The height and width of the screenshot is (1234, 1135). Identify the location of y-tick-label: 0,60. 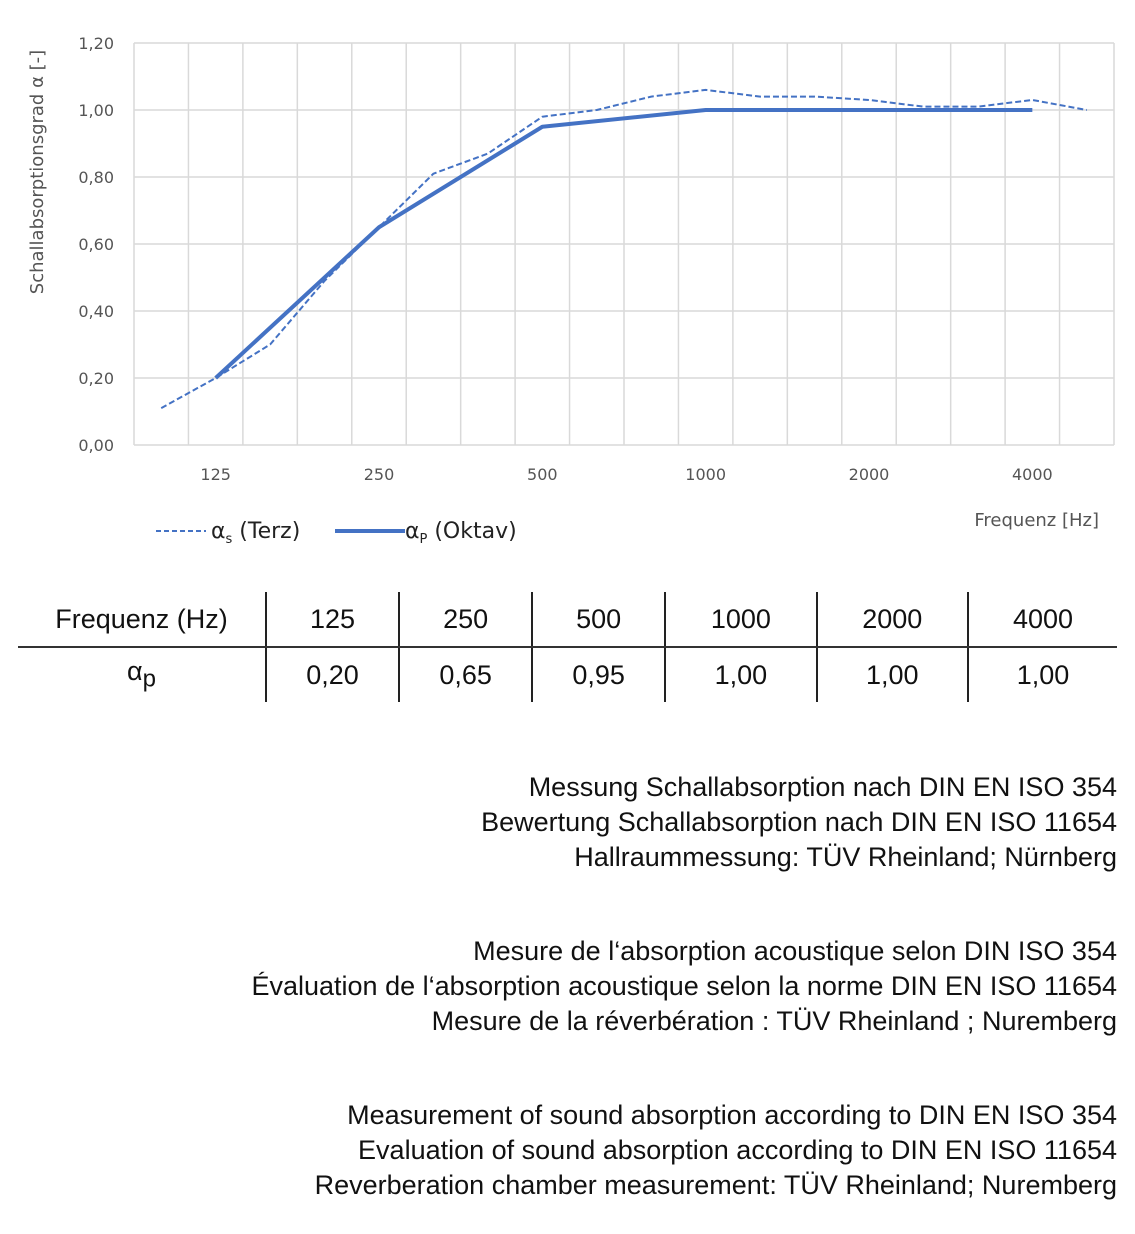
(96, 244).